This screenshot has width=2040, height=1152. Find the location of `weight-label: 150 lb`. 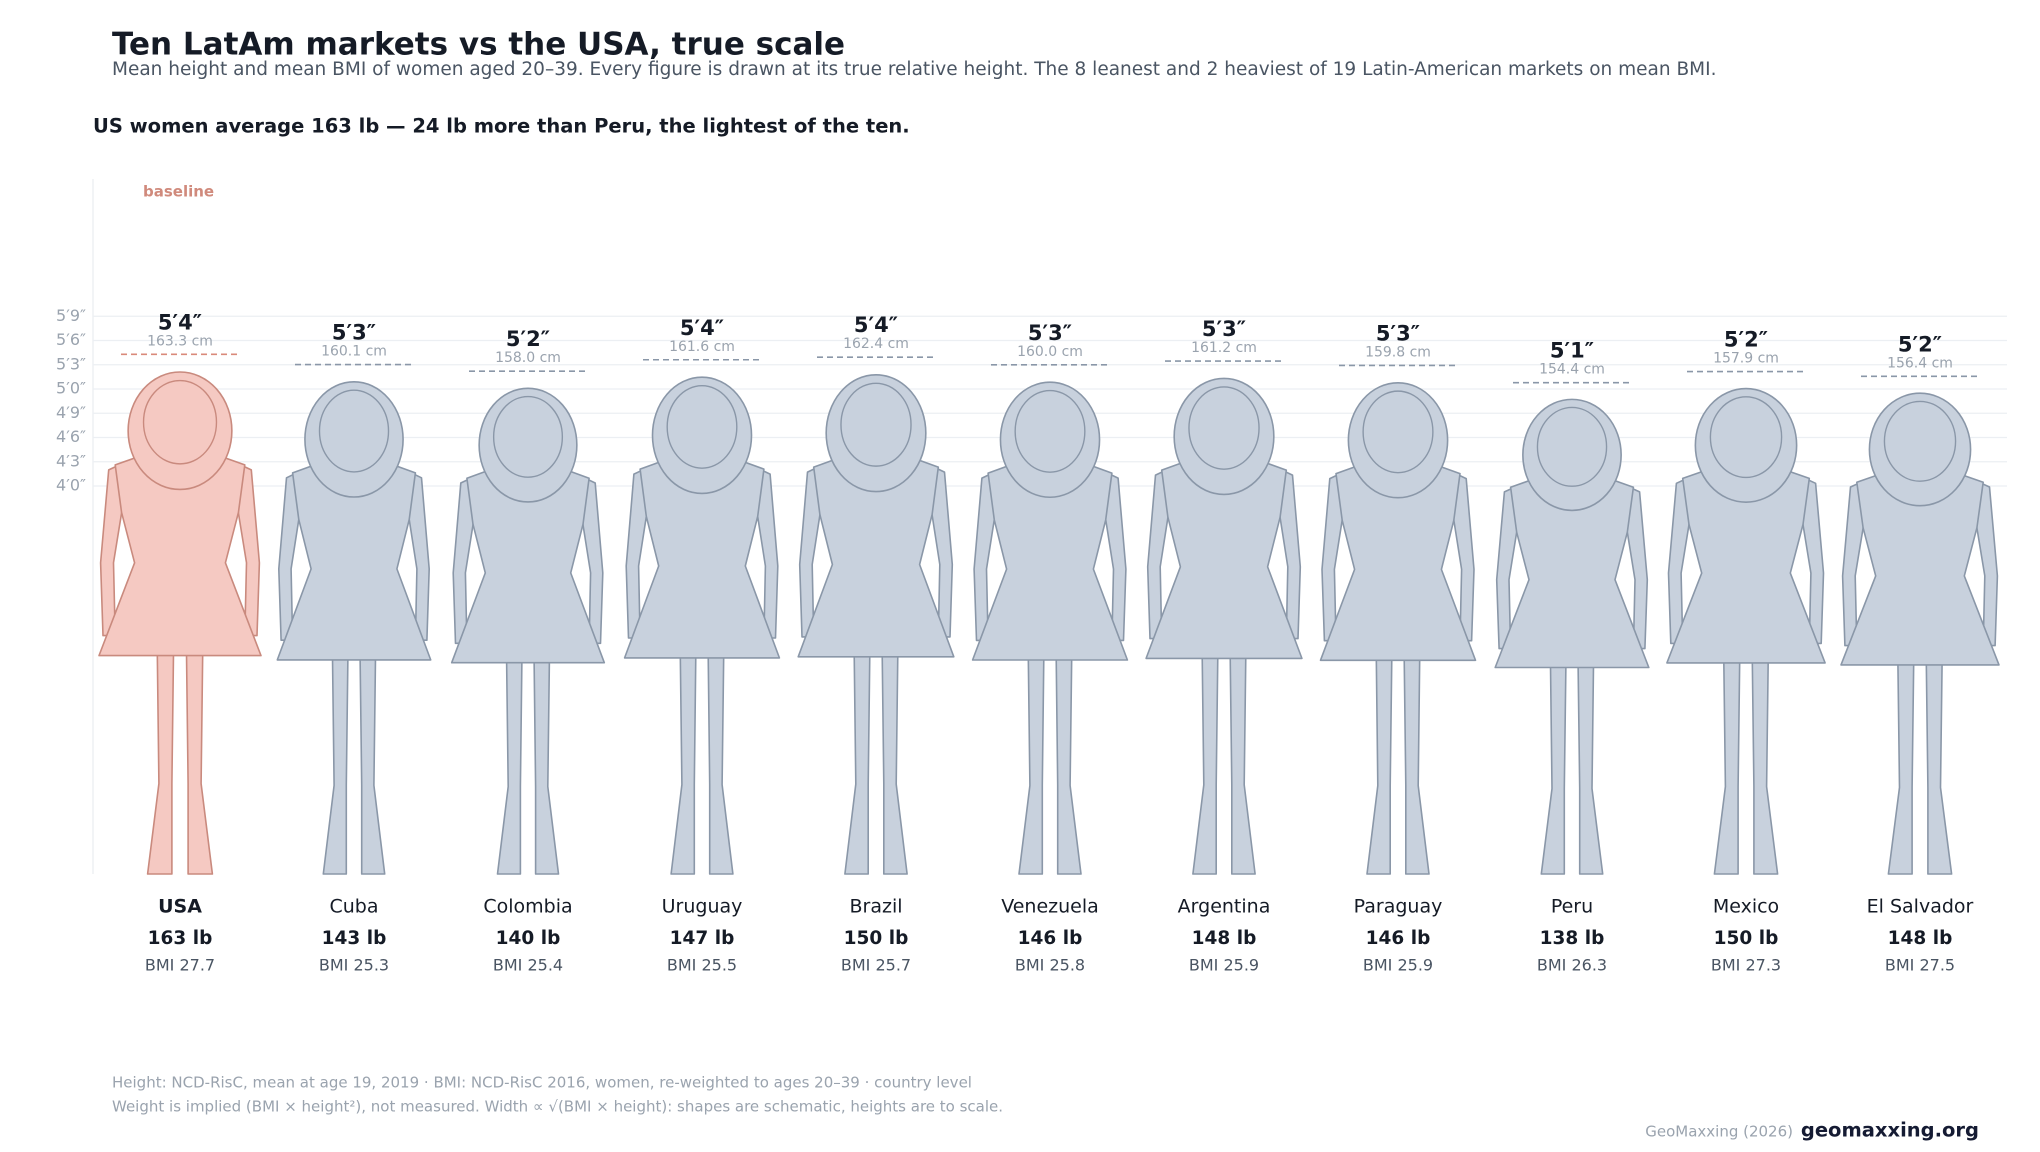

weight-label: 150 lb is located at coordinates (876, 938).